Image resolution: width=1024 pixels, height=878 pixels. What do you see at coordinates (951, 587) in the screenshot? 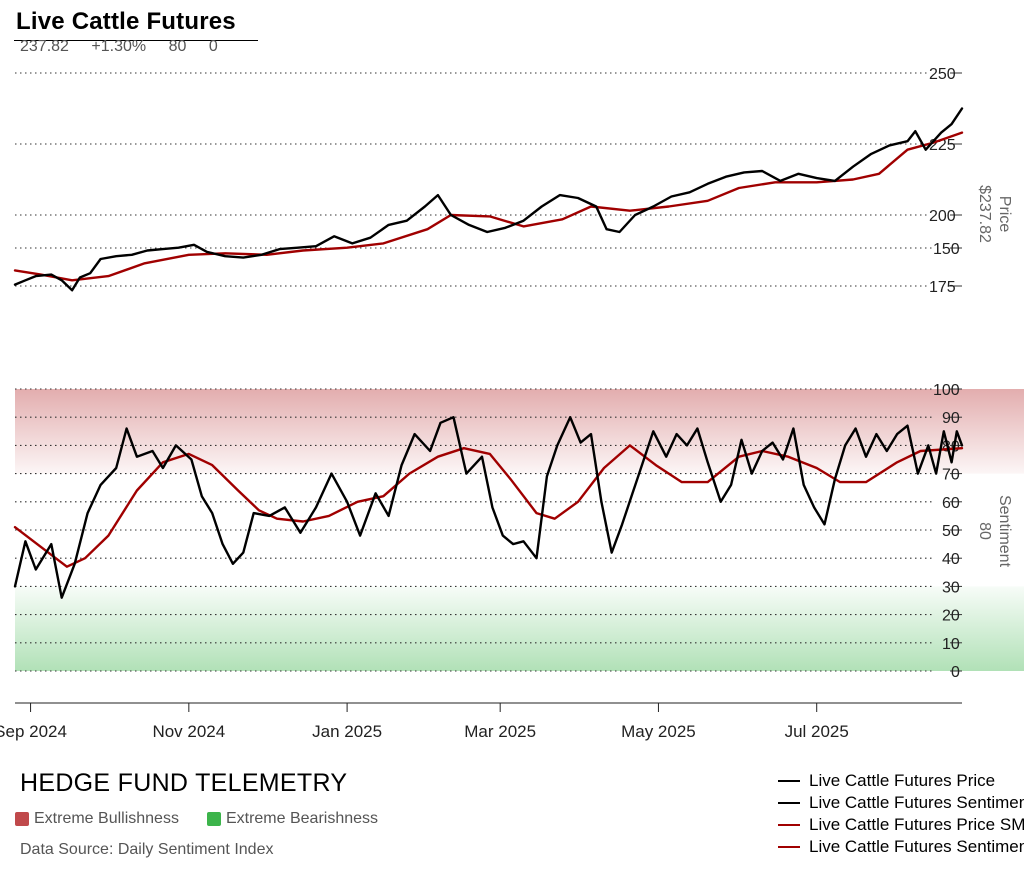
I see `sentiment-tick-label: 30` at bounding box center [951, 587].